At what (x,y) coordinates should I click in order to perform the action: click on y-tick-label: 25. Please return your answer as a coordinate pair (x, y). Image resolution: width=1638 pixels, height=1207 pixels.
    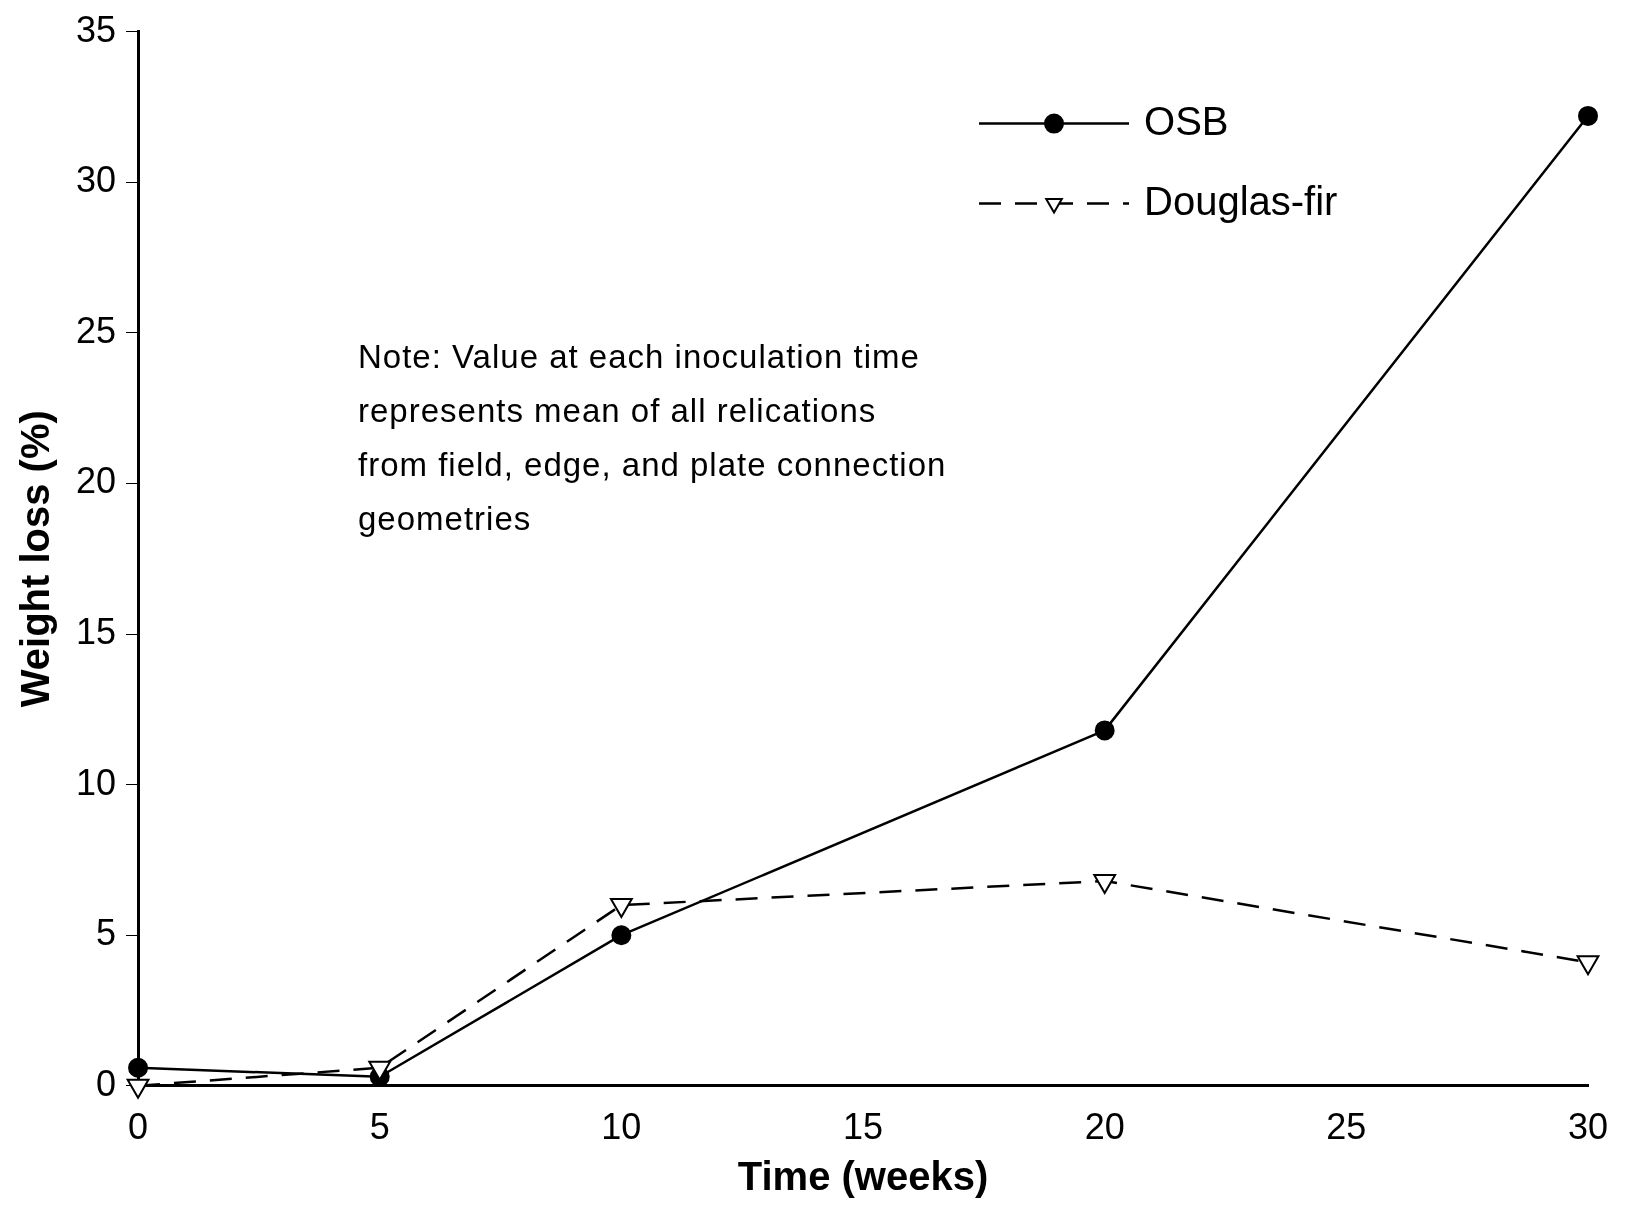
    Looking at the image, I should click on (96, 330).